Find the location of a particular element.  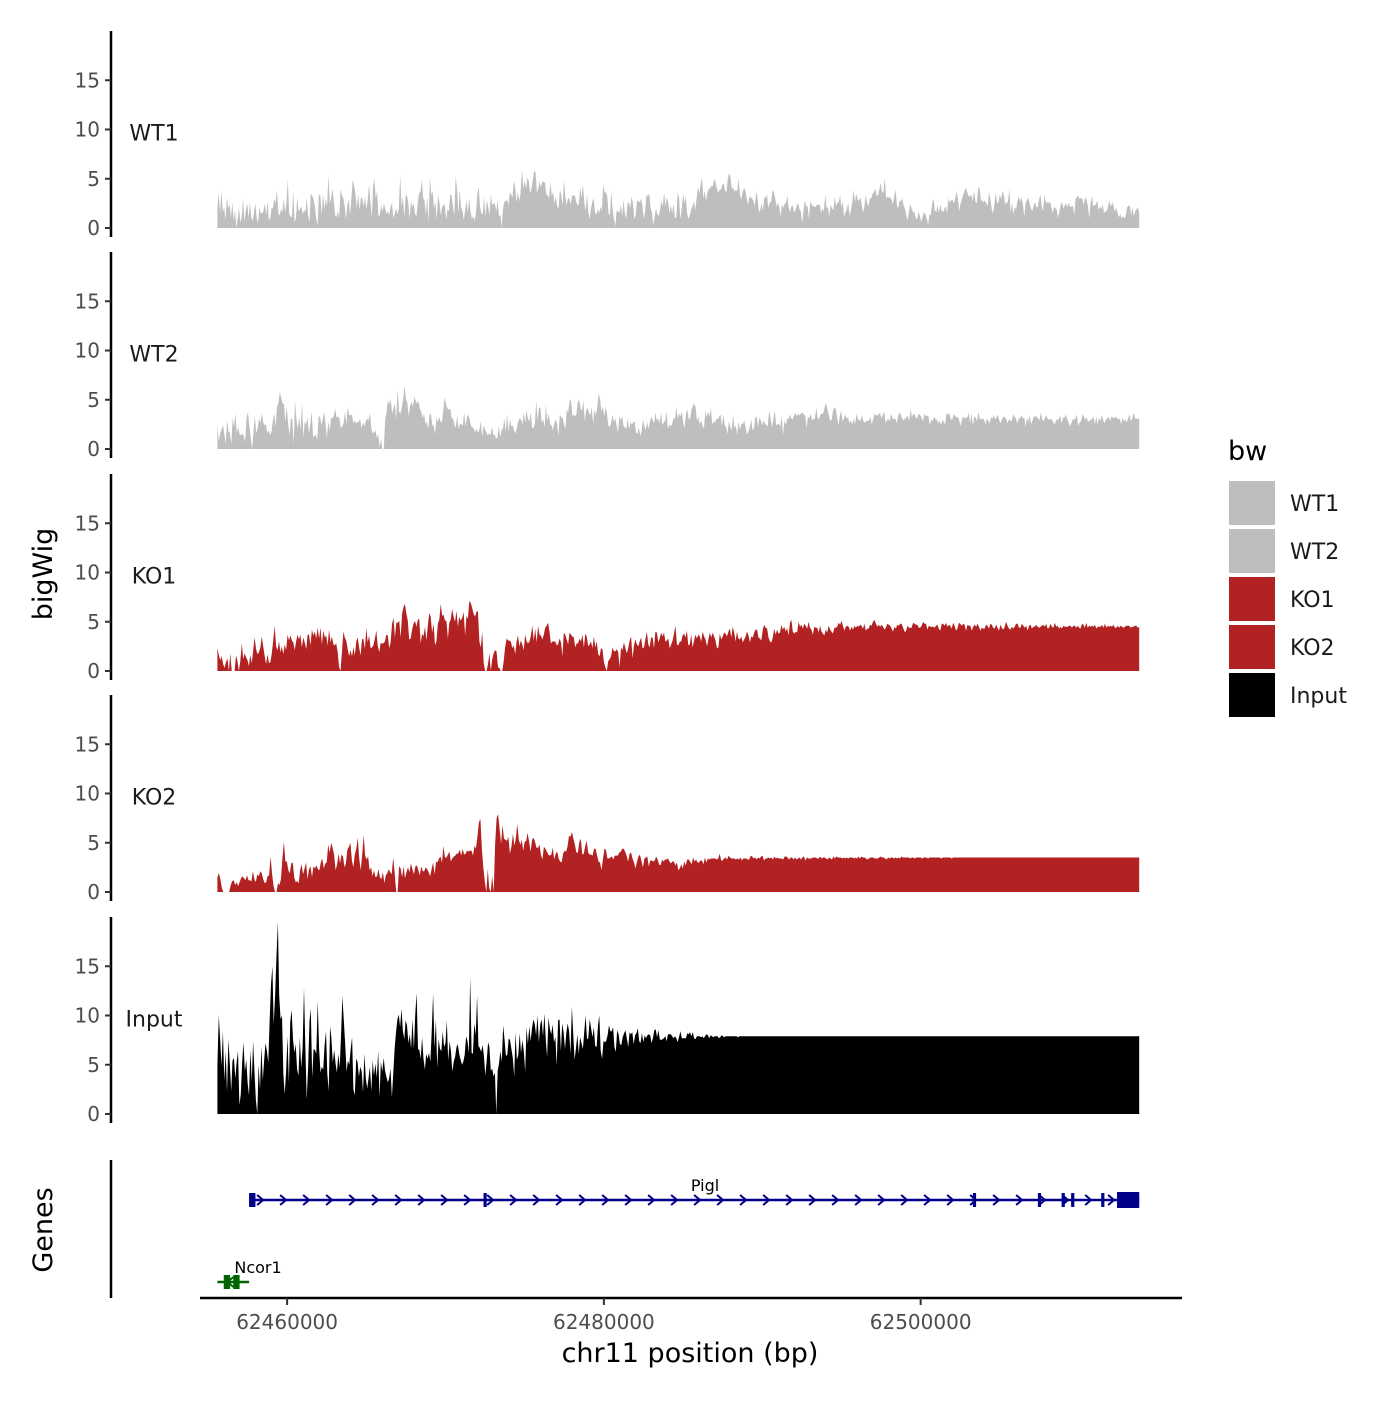

y-tick-label-ko1-0: 0 is located at coordinates (93, 671).